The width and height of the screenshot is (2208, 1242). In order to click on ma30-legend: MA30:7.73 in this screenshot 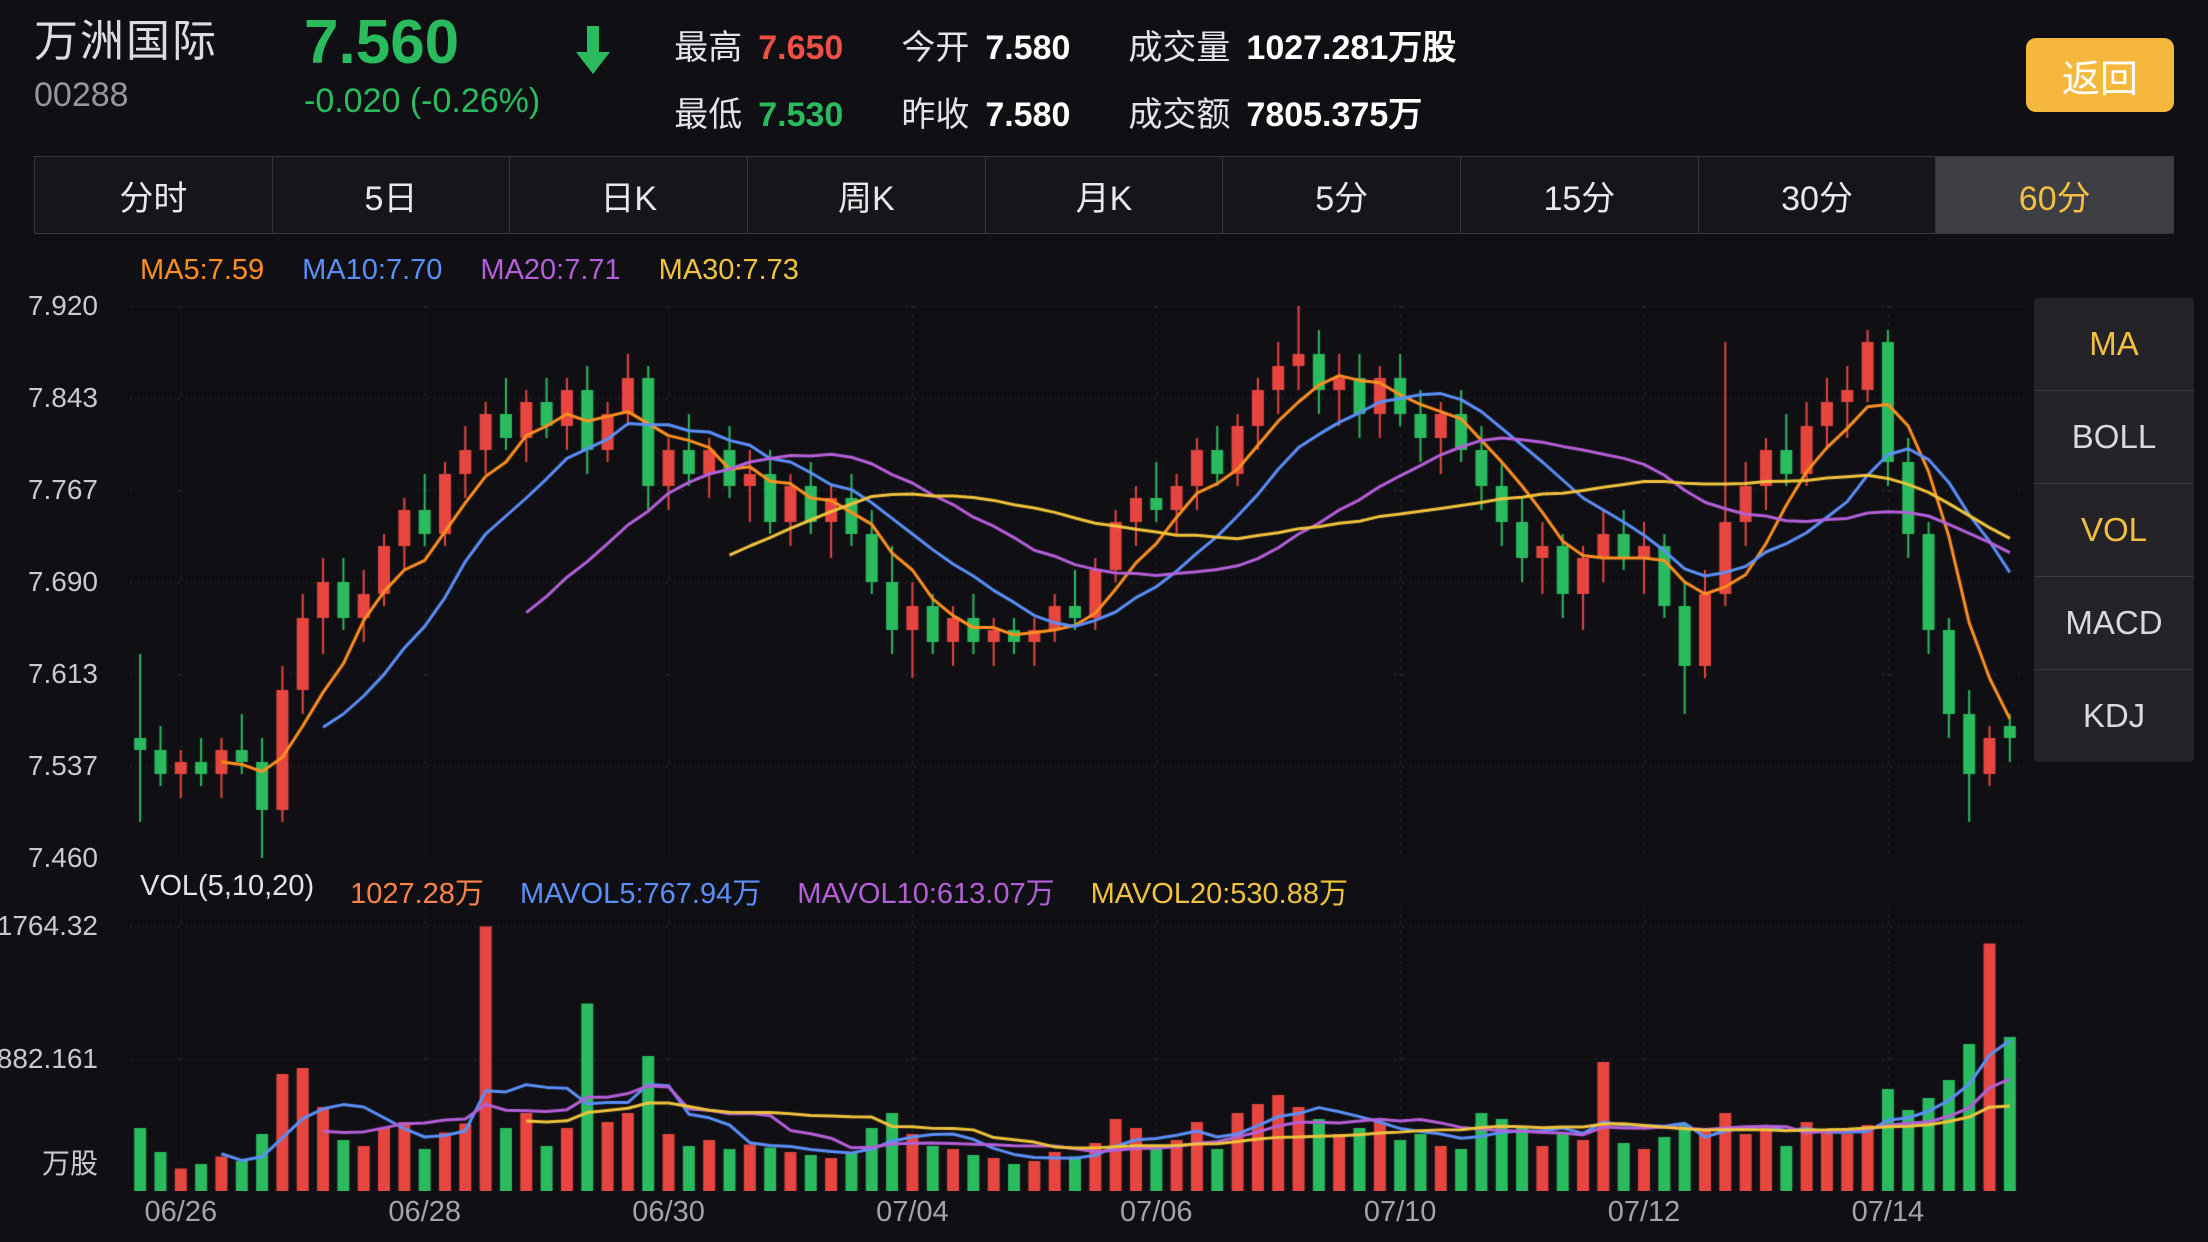, I will do `click(728, 270)`.